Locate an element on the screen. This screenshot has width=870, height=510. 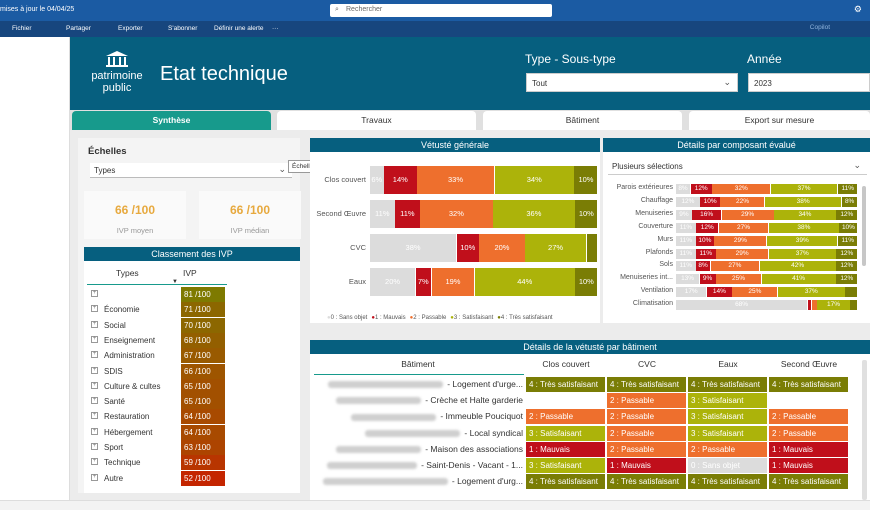
status-cell-satisfaisant: 3 : Satisfaisant is located at coordinates (727, 417).